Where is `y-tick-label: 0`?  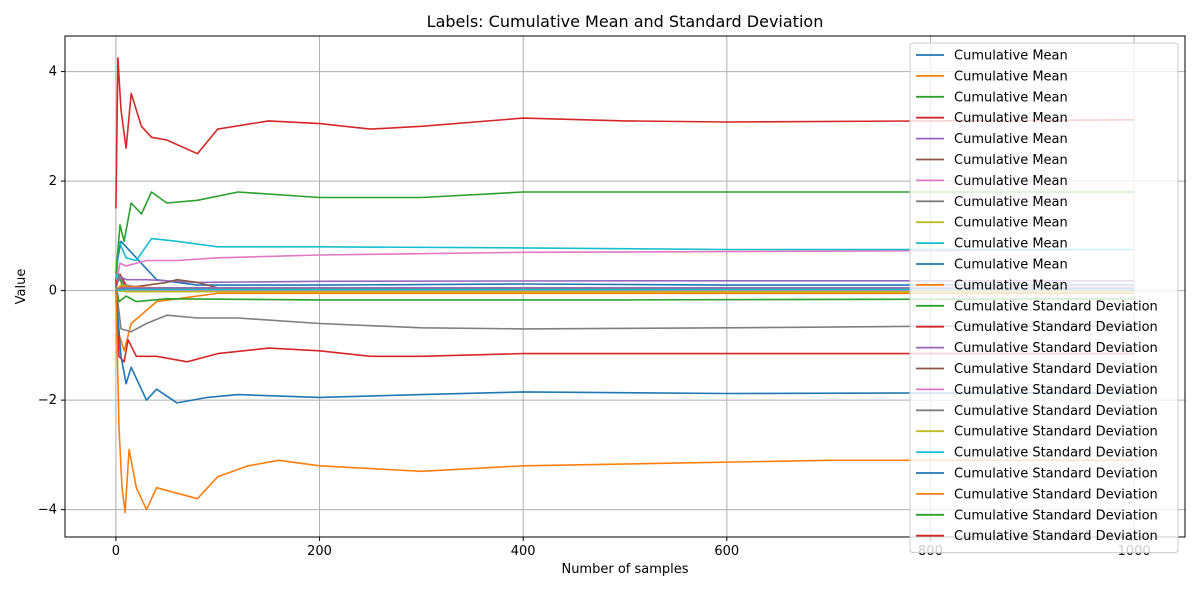 y-tick-label: 0 is located at coordinates (53, 291).